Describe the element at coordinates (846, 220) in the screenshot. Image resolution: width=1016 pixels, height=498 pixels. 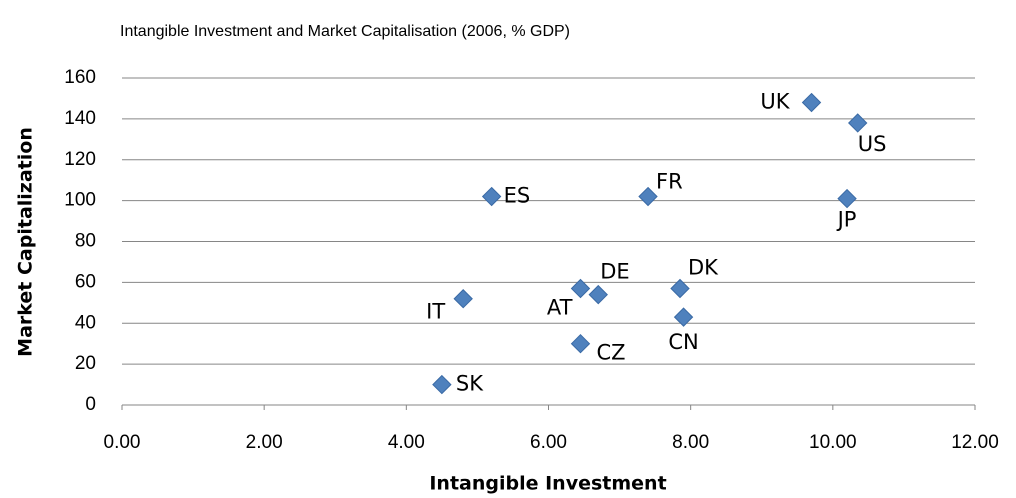
I see `point-label: JP` at that location.